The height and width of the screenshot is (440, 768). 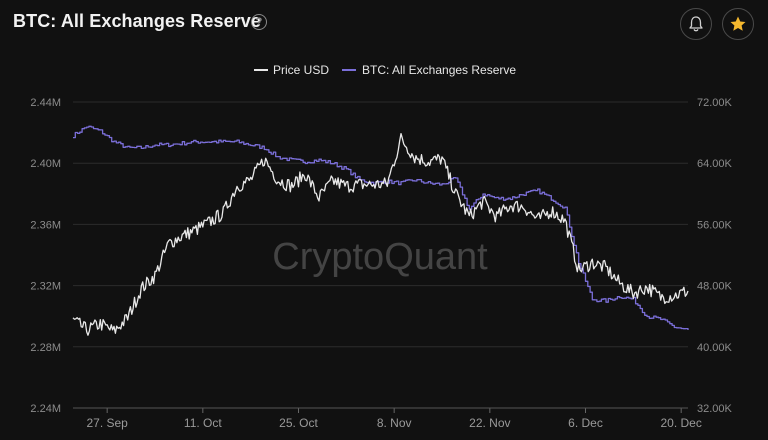 What do you see at coordinates (715, 409) in the screenshot?
I see `right-tick-label: 32.00K` at bounding box center [715, 409].